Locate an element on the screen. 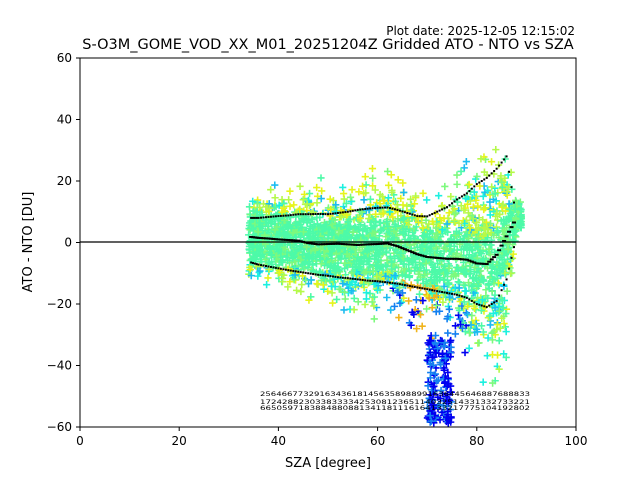 The height and width of the screenshot is (480, 640). x-tick-label: 40 is located at coordinates (278, 441).